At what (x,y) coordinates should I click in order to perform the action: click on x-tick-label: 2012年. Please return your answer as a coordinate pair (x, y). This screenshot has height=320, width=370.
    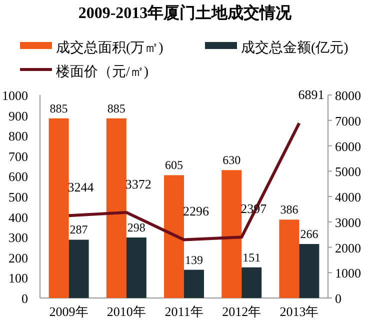
    Looking at the image, I should click on (242, 311).